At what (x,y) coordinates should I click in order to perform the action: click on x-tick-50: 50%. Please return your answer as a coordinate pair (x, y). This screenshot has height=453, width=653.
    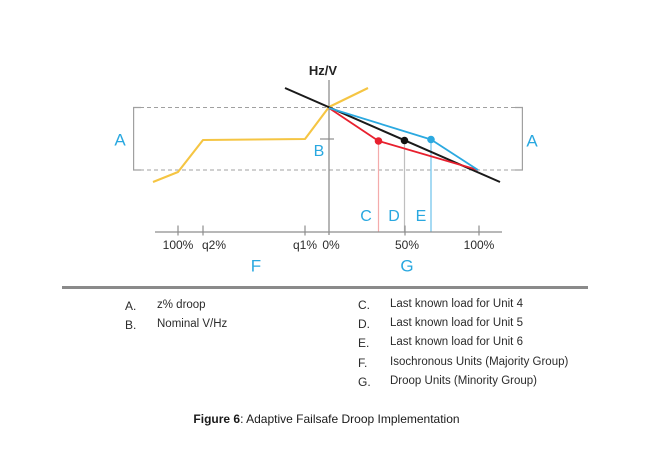
    Looking at the image, I should click on (407, 245).